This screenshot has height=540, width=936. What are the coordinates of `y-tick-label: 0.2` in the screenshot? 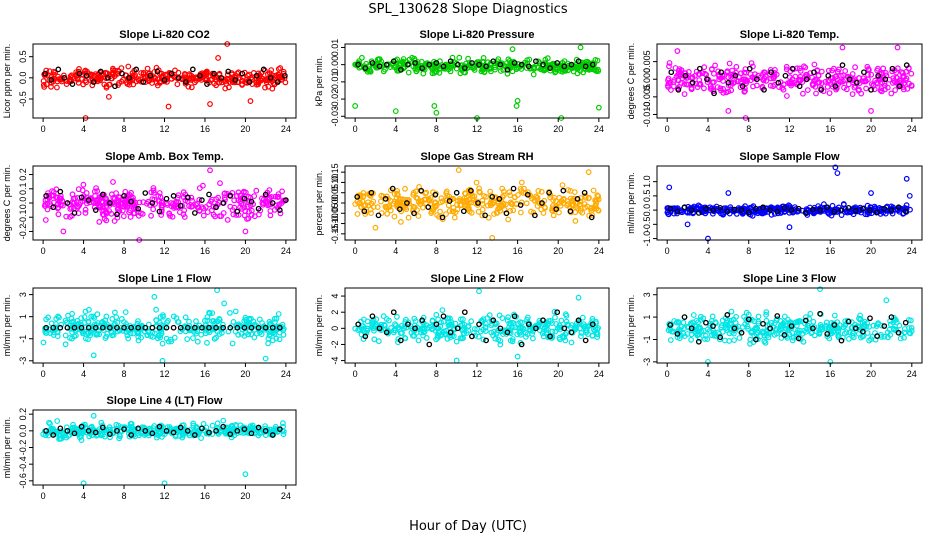 It's located at (23, 174).